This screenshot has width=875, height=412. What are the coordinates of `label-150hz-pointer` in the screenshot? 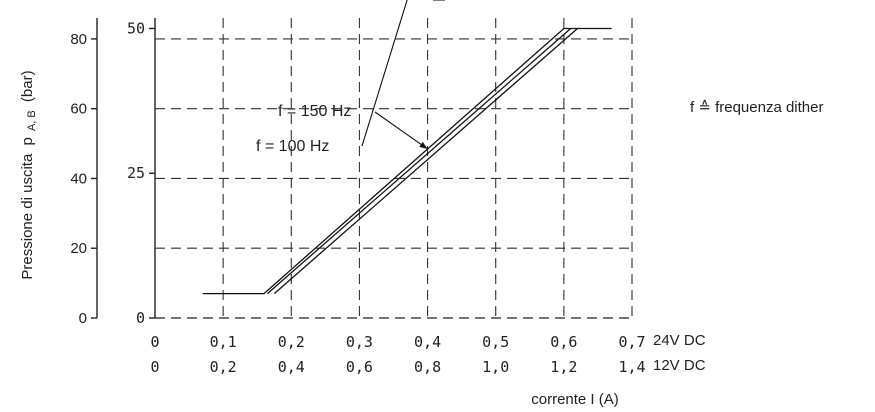 It's located at (401, 130).